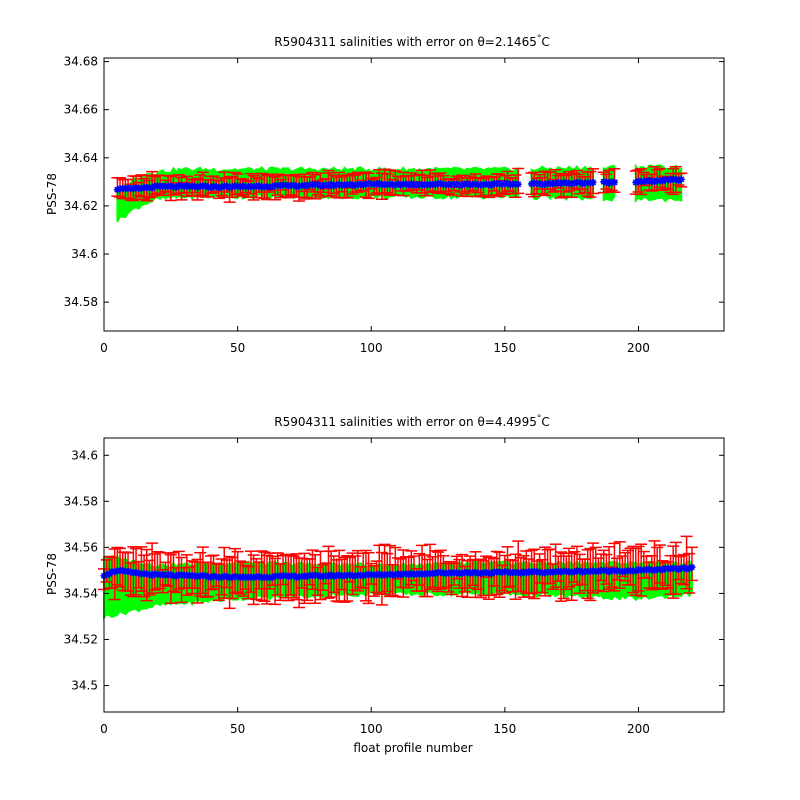 The height and width of the screenshot is (800, 800). I want to click on top-x-tick-label: 100, so click(371, 348).